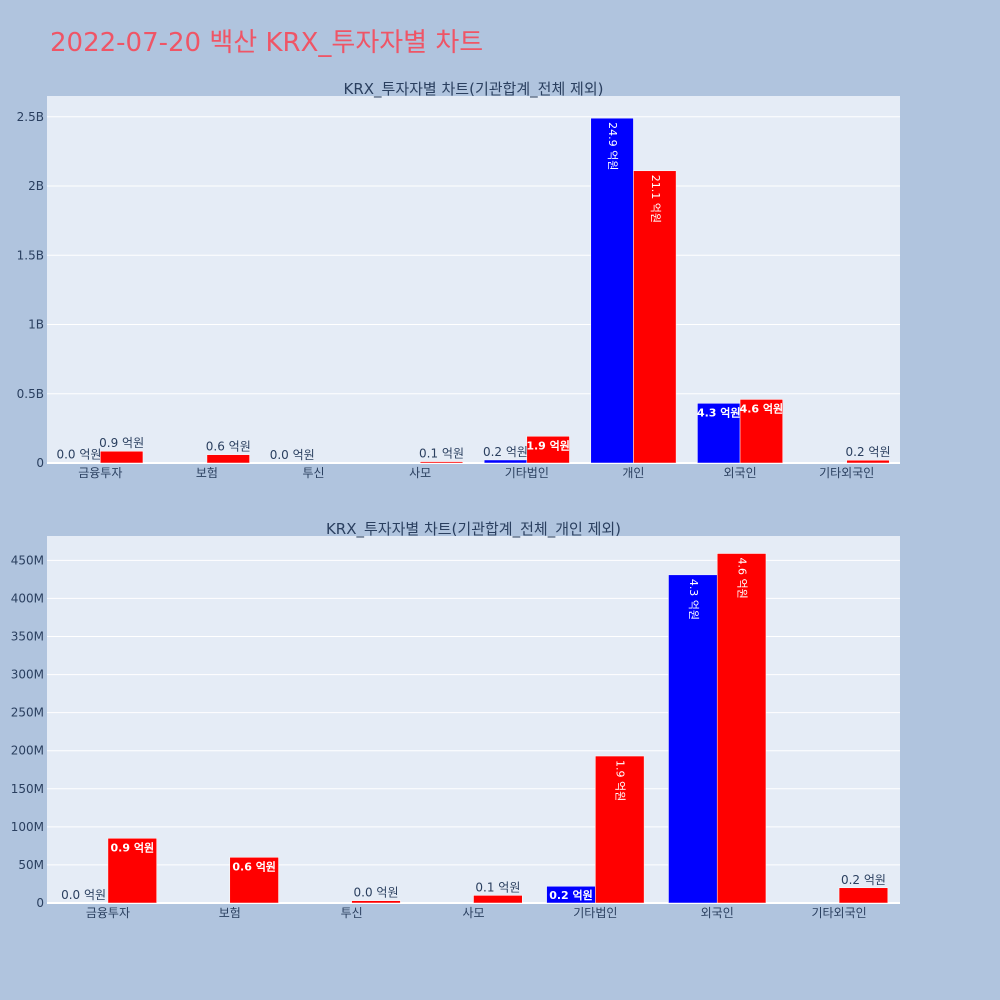  Describe the element at coordinates (27, 827) in the screenshot. I see `y-tick-label: 100M` at that location.